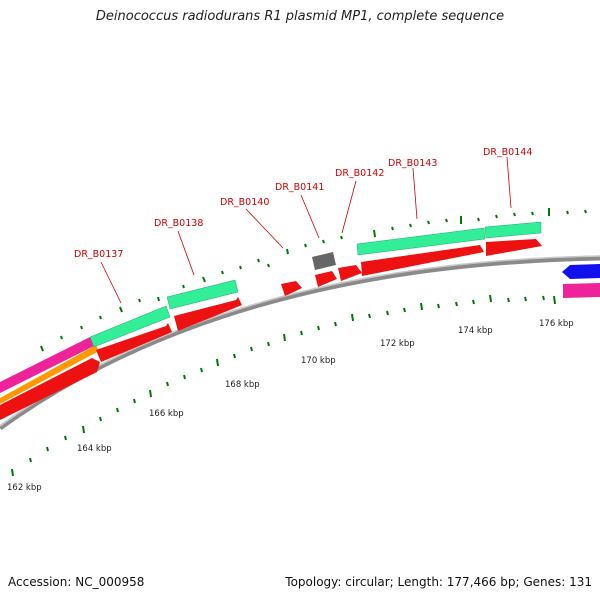 This screenshot has height=600, width=600. Describe the element at coordinates (412, 163) in the screenshot. I see `gene-label-dr-b0143: DR_B0143` at that location.